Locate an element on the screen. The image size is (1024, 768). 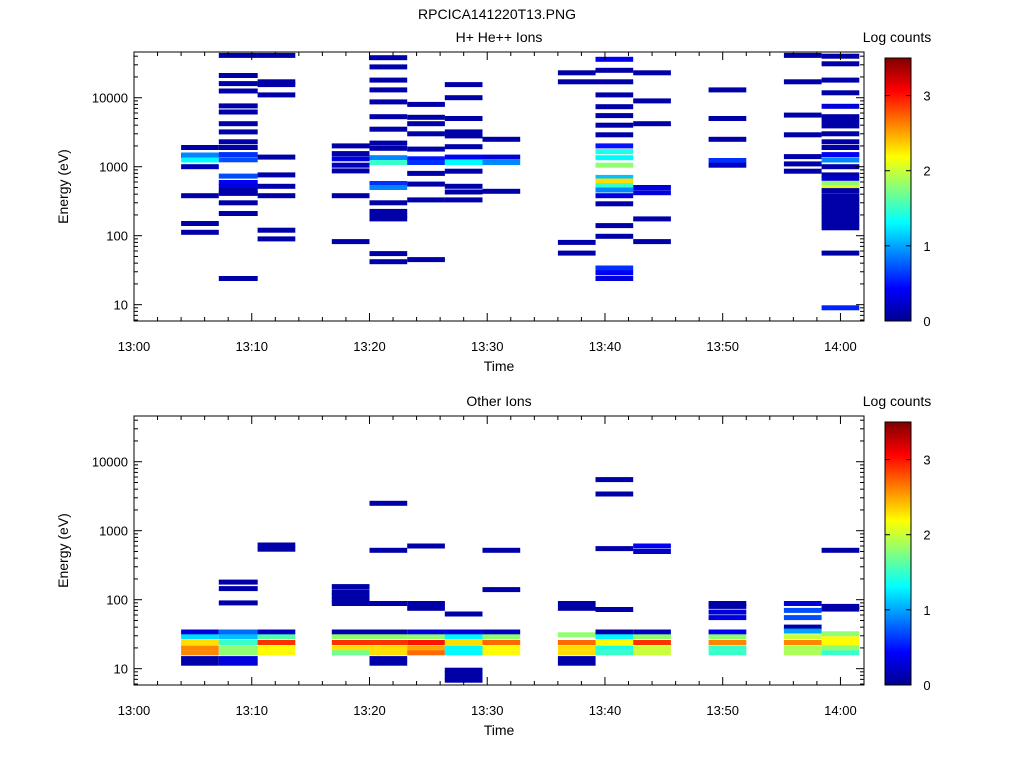
colorbar-tick-label: 2 is located at coordinates (926, 535).